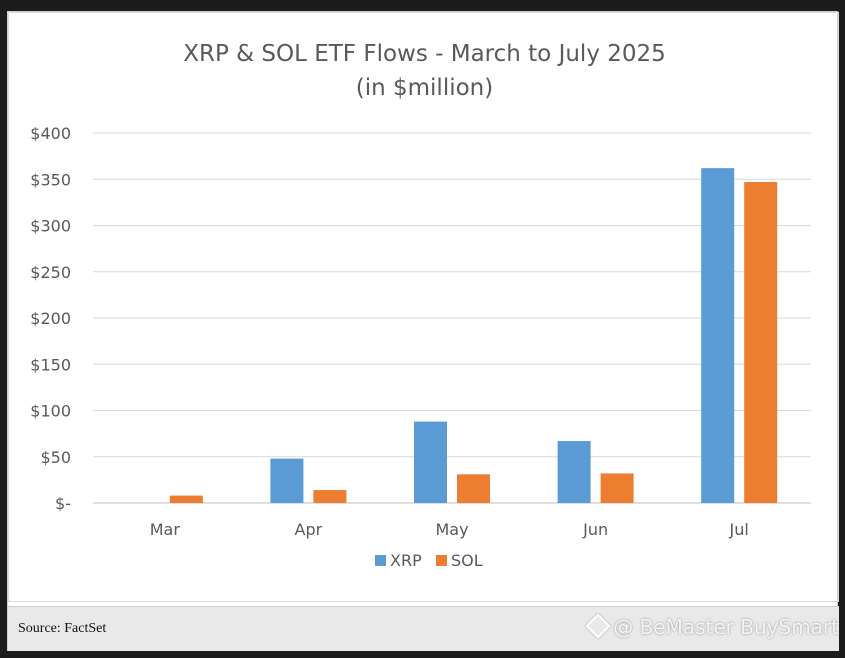 Image resolution: width=845 pixels, height=658 pixels. I want to click on y-tick-label: $200, so click(50, 318).